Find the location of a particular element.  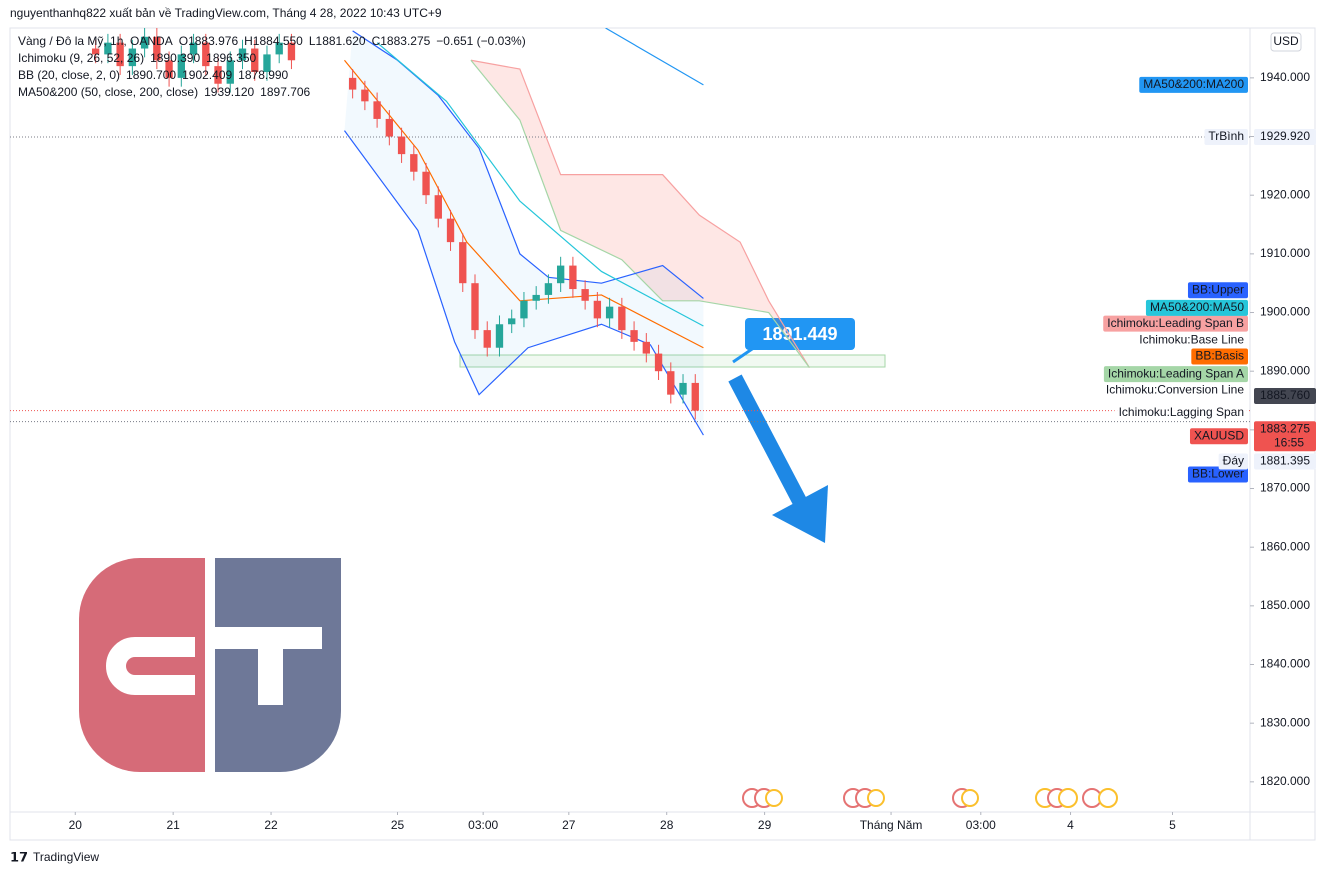

x-tick-label: 20 is located at coordinates (76, 825).